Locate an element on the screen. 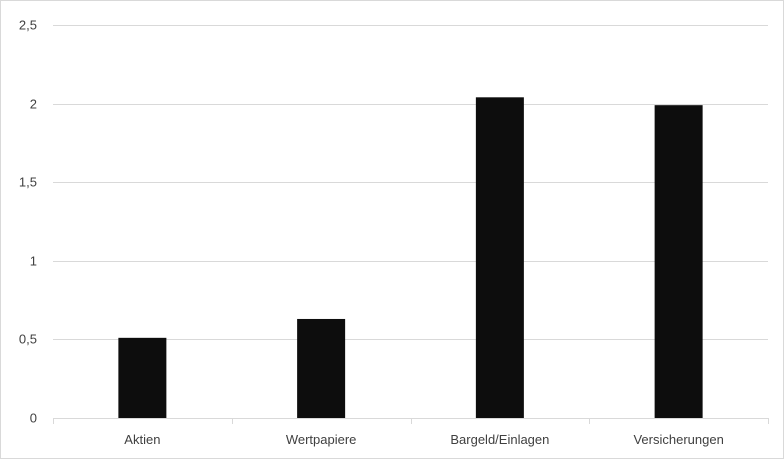 The height and width of the screenshot is (459, 784). x-tick-label: Bargeld/Einlagen is located at coordinates (499, 439).